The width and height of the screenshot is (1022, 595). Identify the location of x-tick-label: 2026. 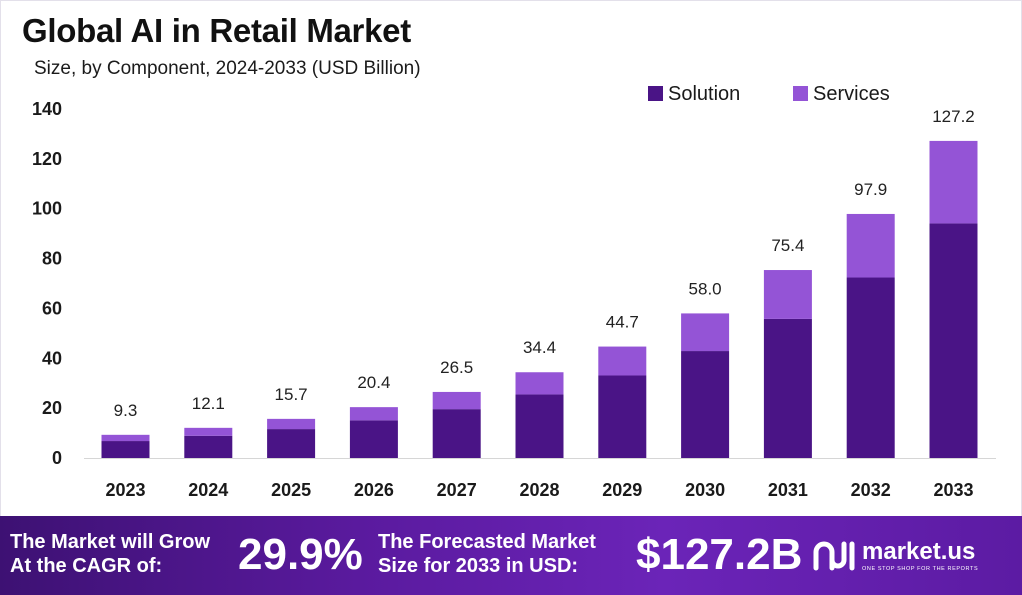
(374, 490).